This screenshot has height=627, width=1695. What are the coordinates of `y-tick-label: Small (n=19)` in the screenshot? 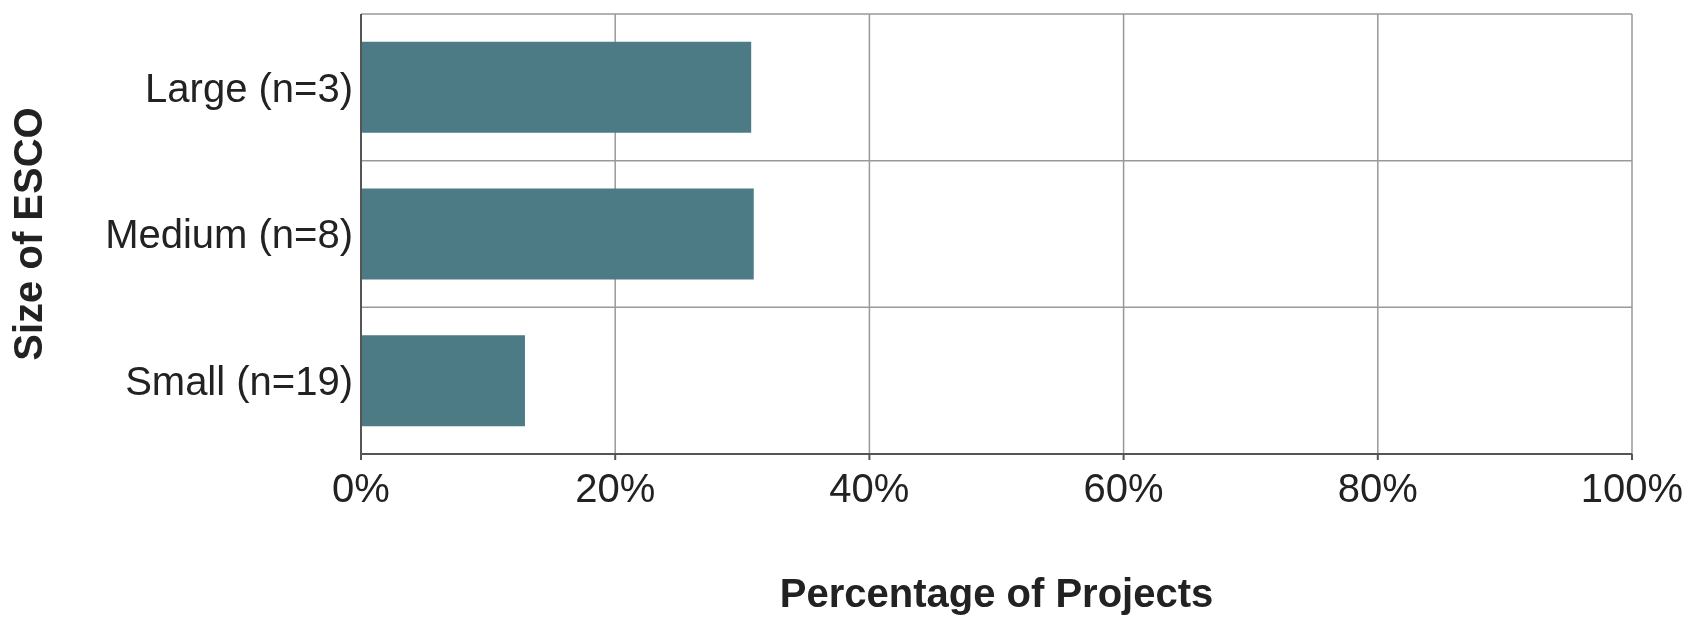 It's located at (239, 380).